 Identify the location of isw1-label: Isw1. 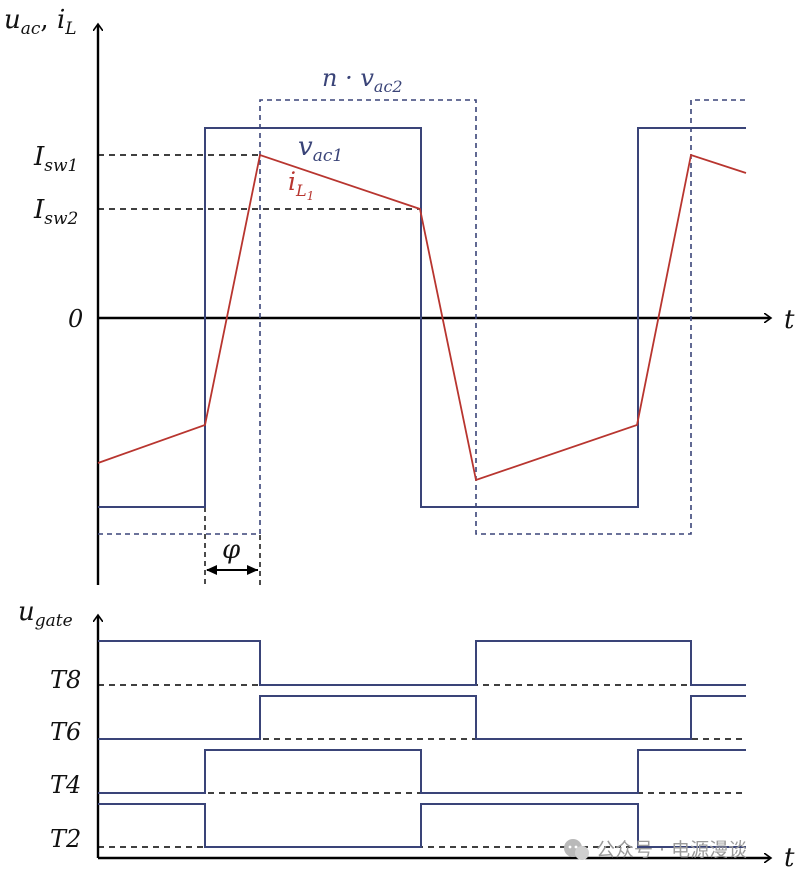
(55, 159).